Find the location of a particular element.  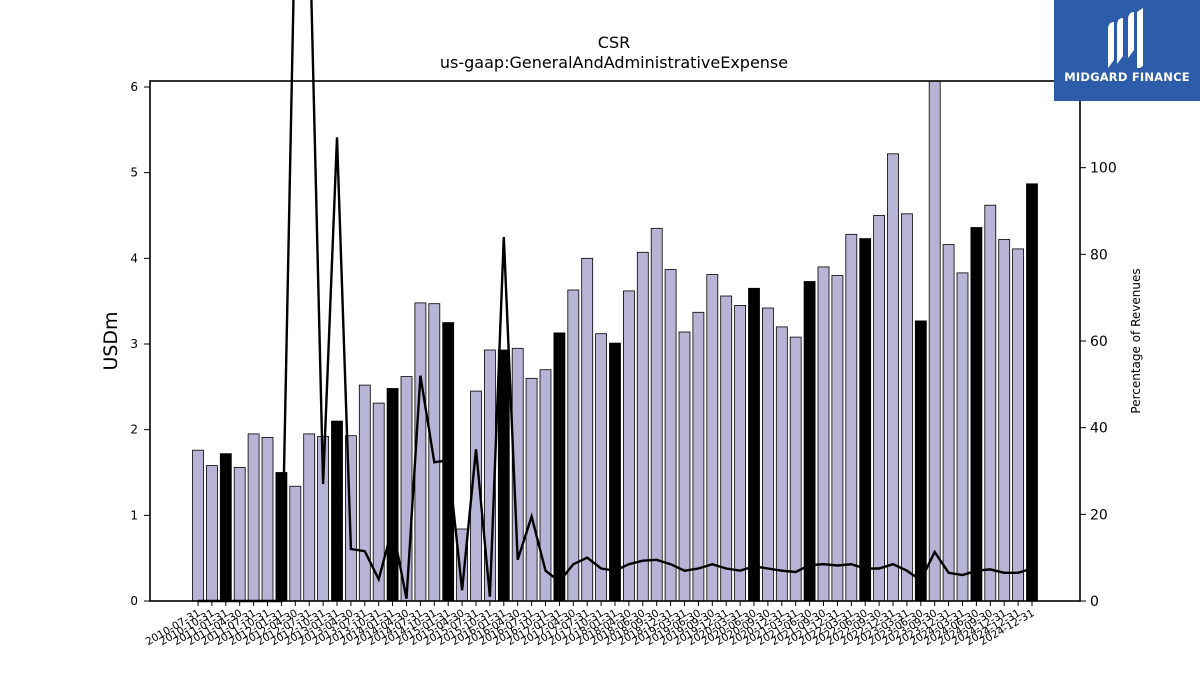

y2-axis-label: Percentage of Revenues is located at coordinates (1136, 340).